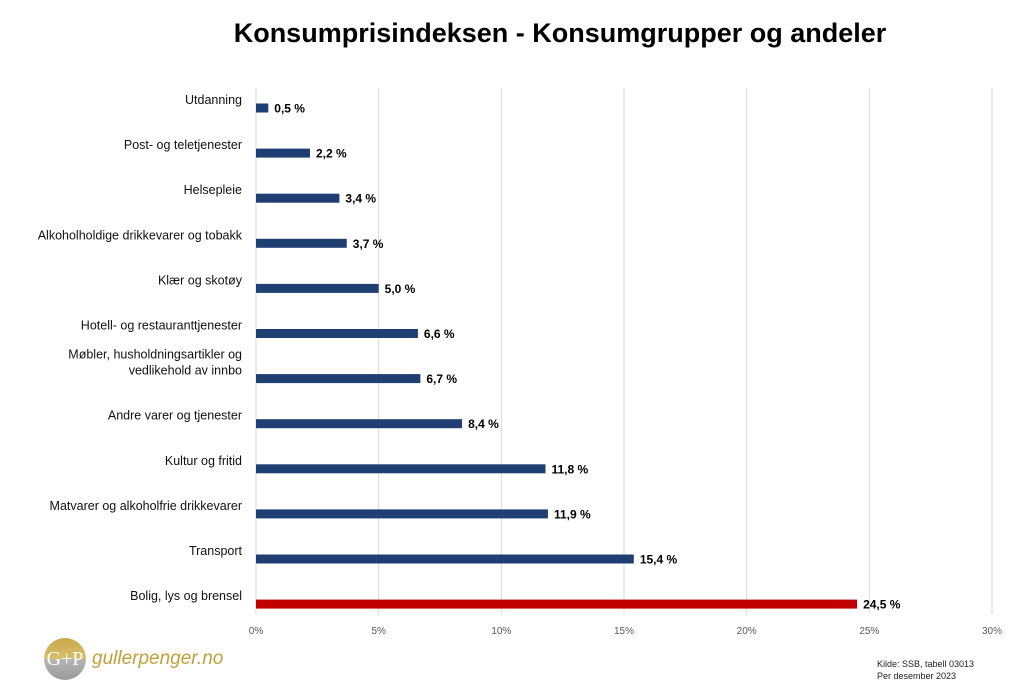 The width and height of the screenshot is (1024, 700). What do you see at coordinates (213, 100) in the screenshot?
I see `category-label: Utdanning` at bounding box center [213, 100].